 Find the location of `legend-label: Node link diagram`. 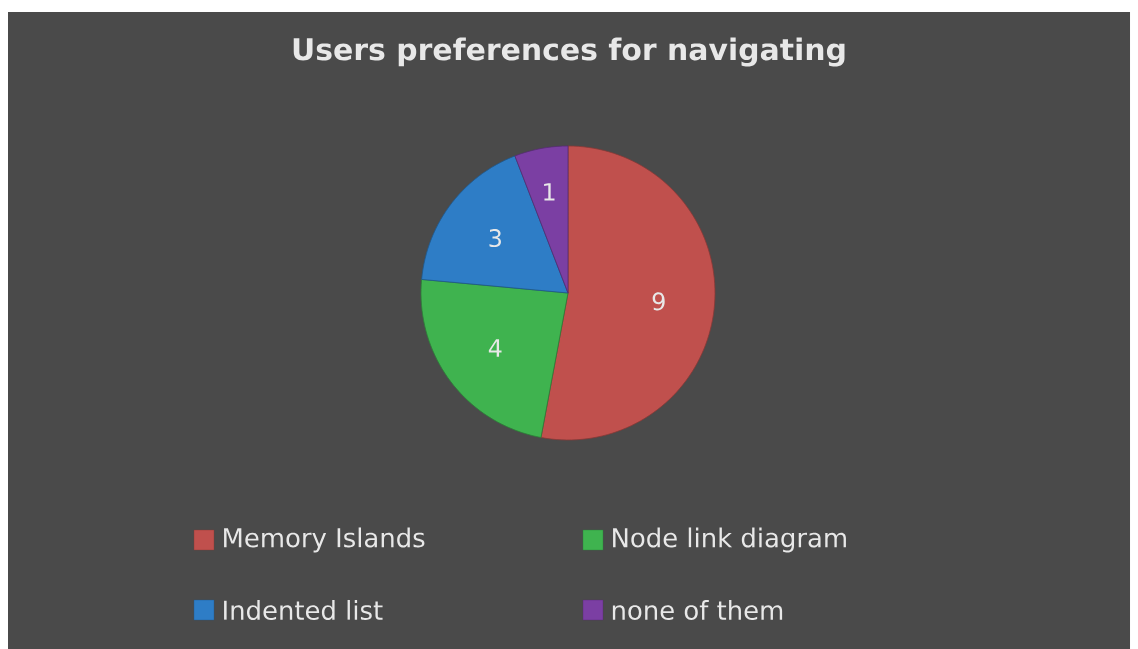

legend-label: Node link diagram is located at coordinates (729, 540).